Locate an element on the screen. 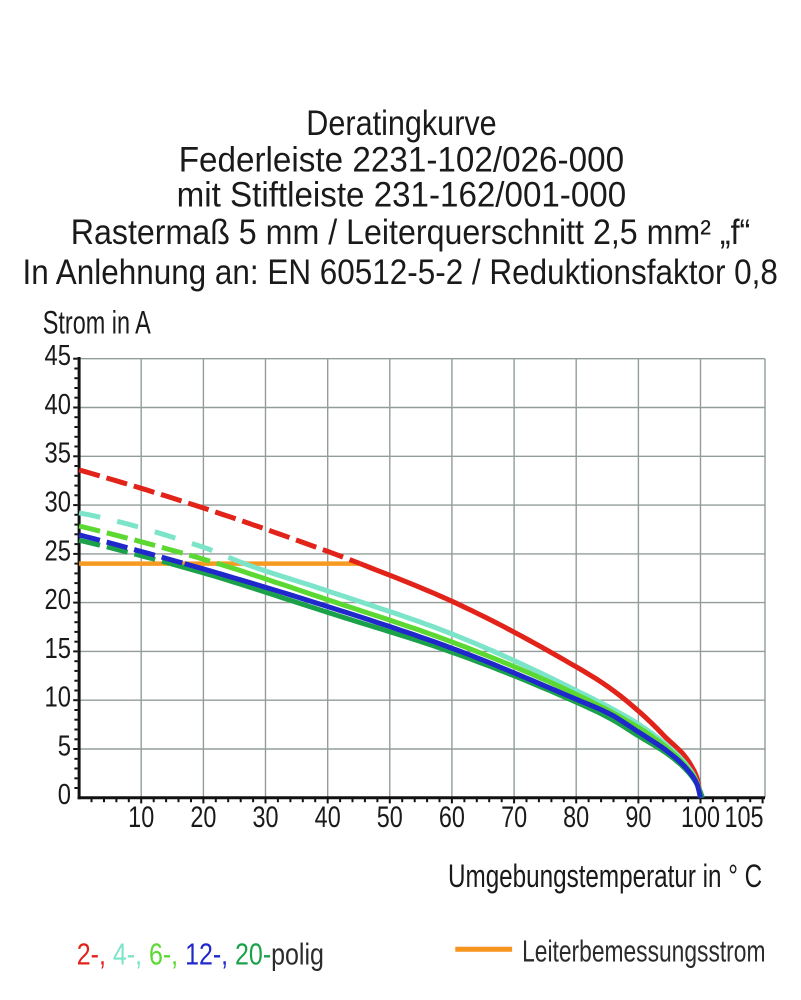 The image size is (801, 1000). svg-text: Deratingkurve is located at coordinates (401, 122).